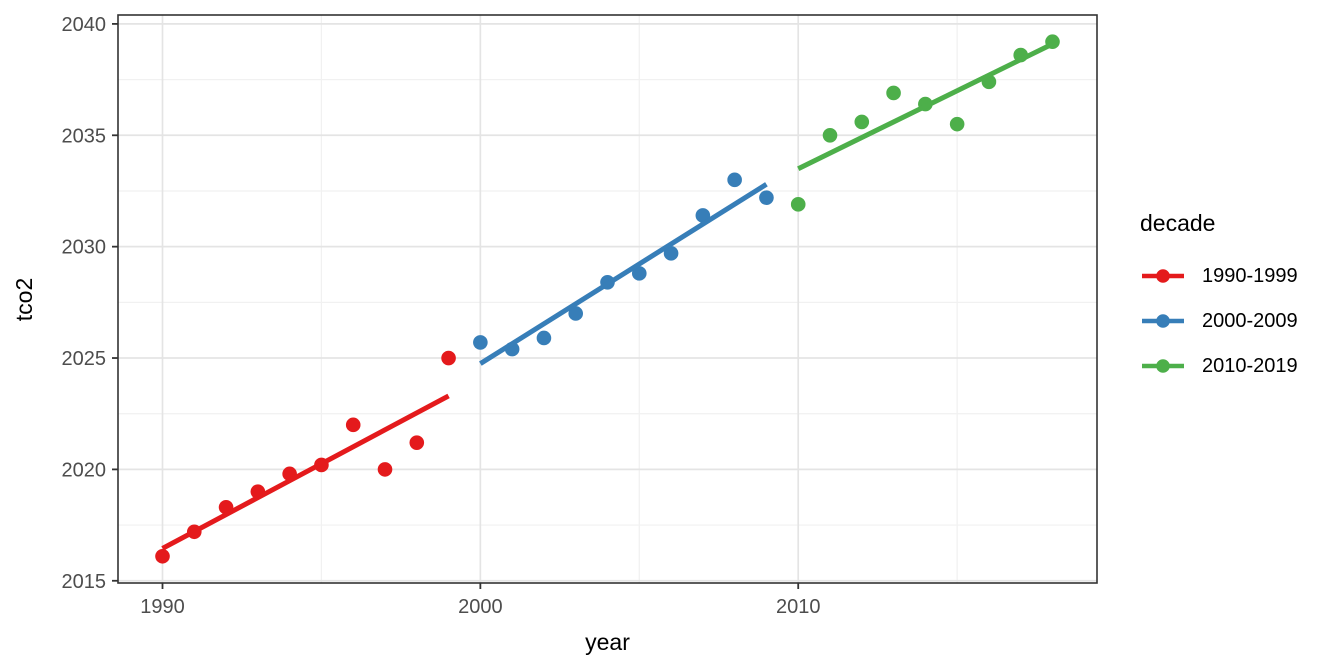 The height and width of the screenshot is (672, 1344). I want to click on x-tick-label: 2010, so click(798, 607).